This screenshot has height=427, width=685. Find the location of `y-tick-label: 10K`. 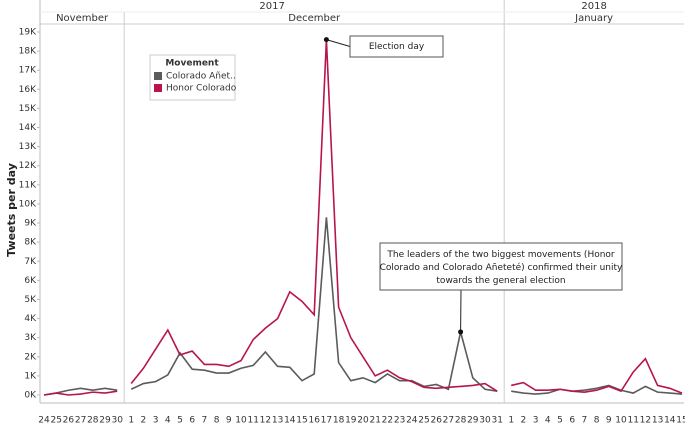

y-tick-label: 10K is located at coordinates (28, 204).